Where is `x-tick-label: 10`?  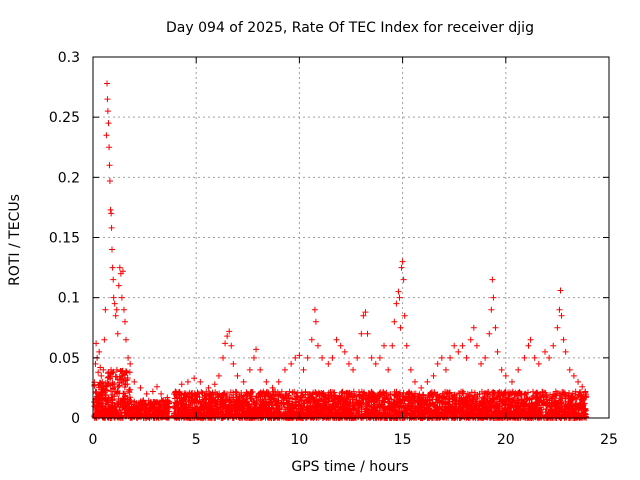
x-tick-label: 10 is located at coordinates (299, 440).